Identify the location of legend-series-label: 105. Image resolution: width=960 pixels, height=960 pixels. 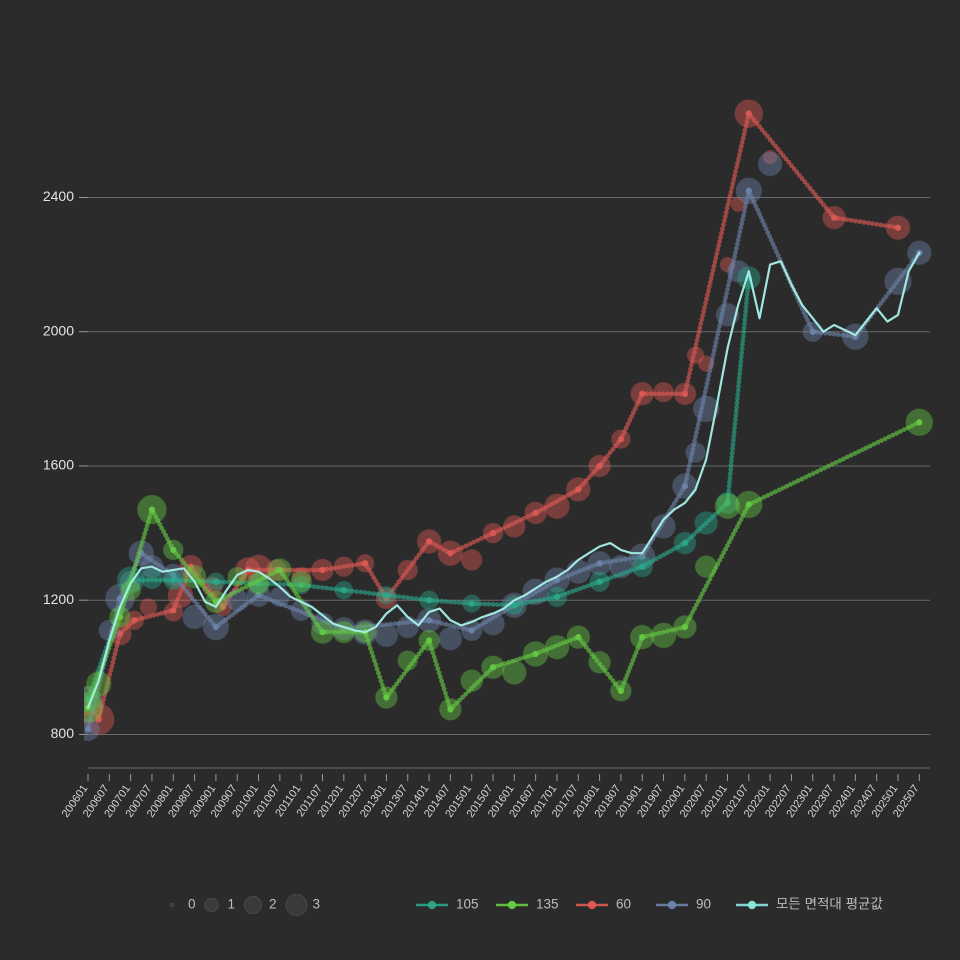
(467, 904).